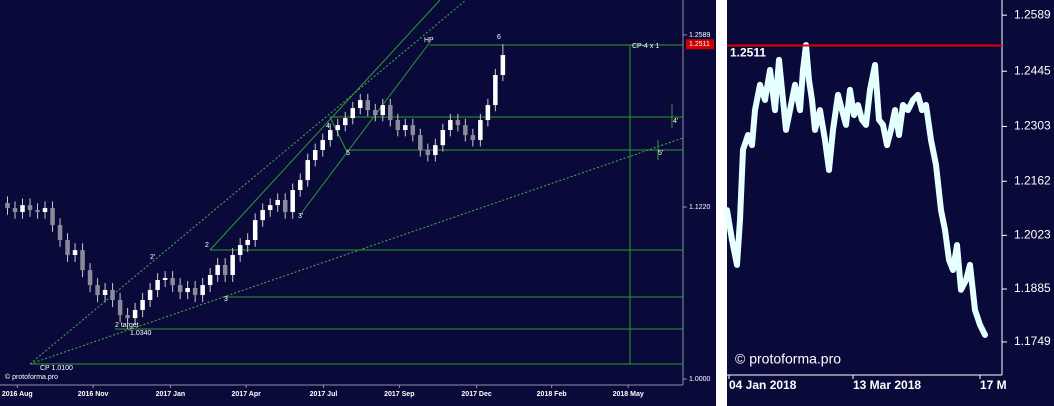 The width and height of the screenshot is (1054, 406). I want to click on y-tick-label: 1.2023, so click(1032, 235).